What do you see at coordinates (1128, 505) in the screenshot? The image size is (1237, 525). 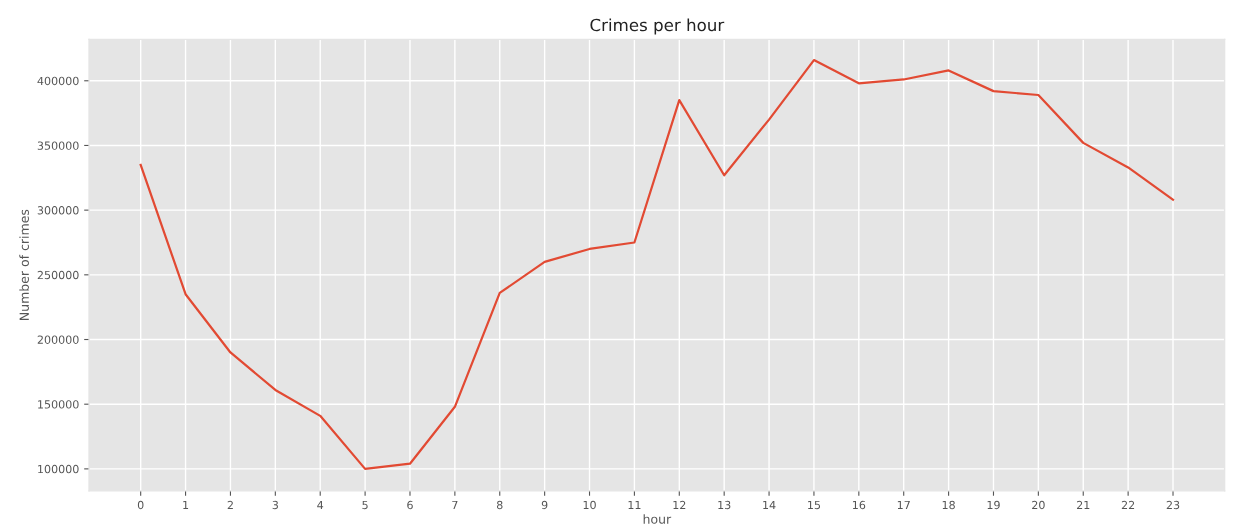 I see `x-tick-label: 22` at bounding box center [1128, 505].